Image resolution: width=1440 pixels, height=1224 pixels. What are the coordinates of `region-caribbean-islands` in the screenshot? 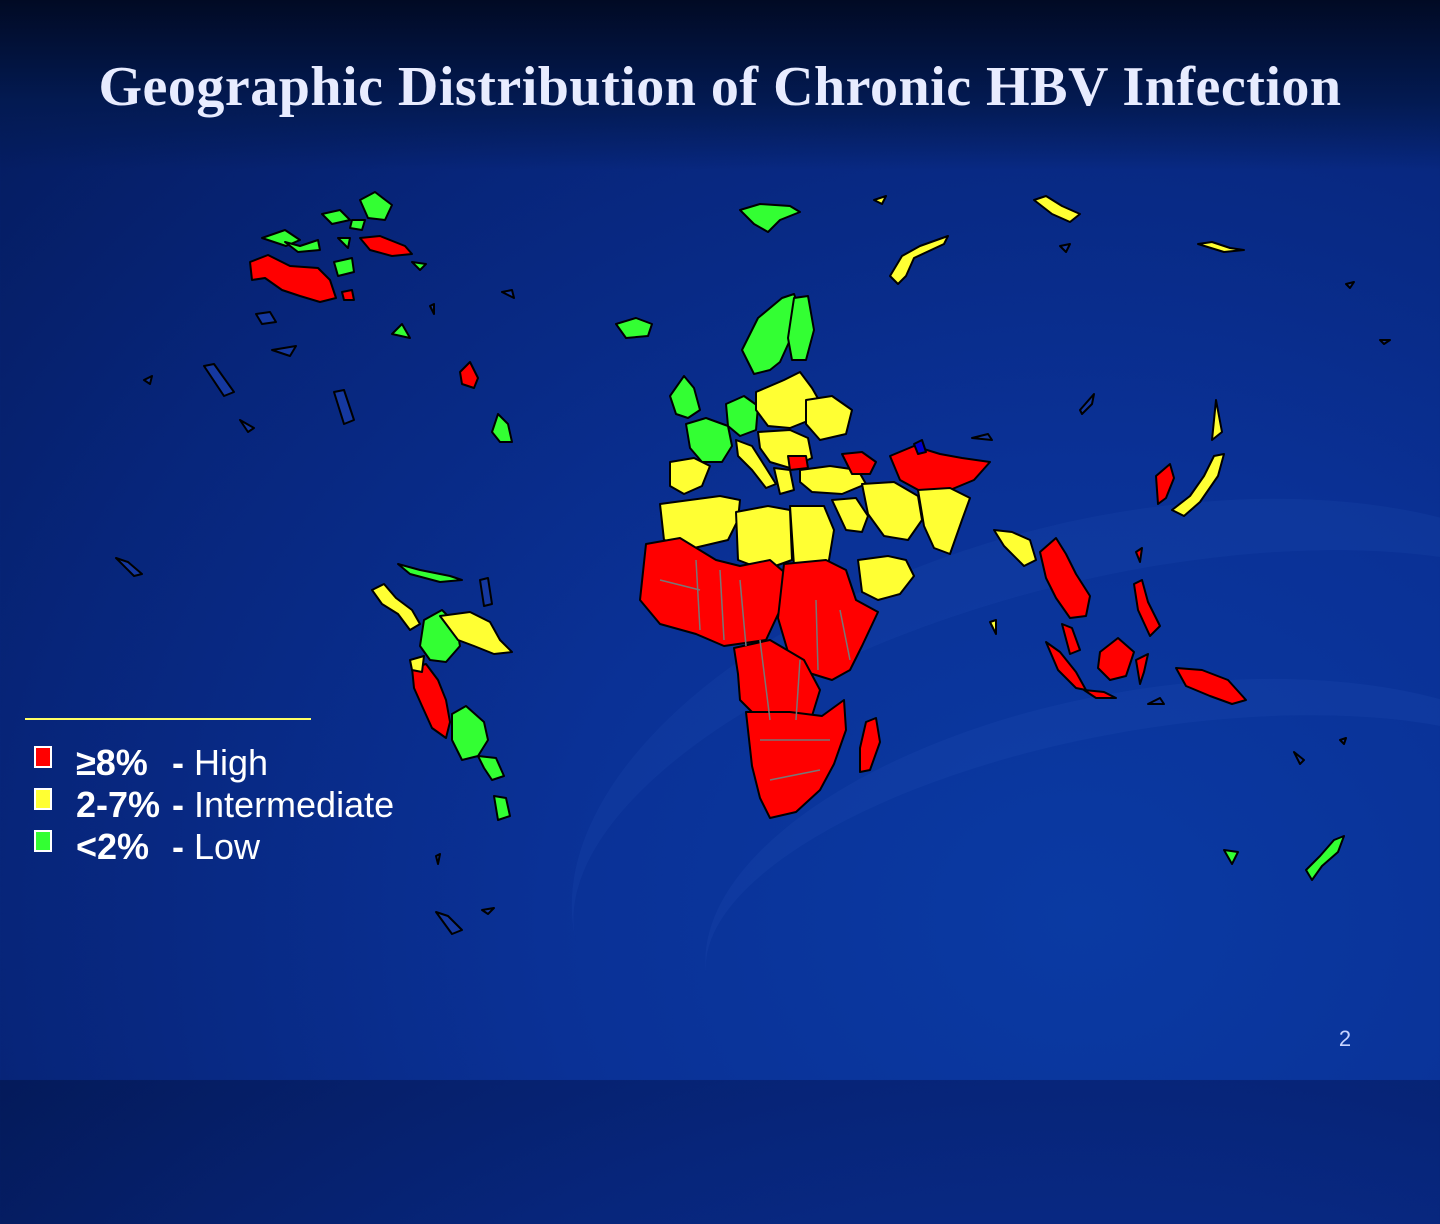 It's located at (486, 592).